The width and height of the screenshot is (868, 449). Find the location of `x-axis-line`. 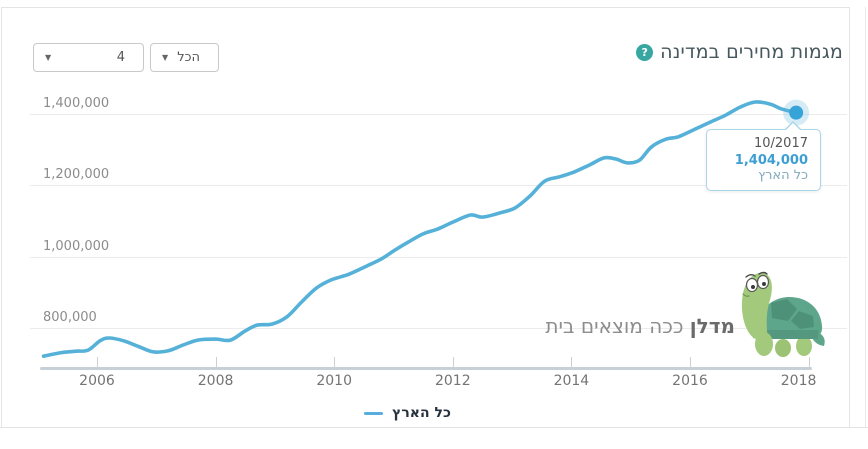

x-axis-line is located at coordinates (426, 368).